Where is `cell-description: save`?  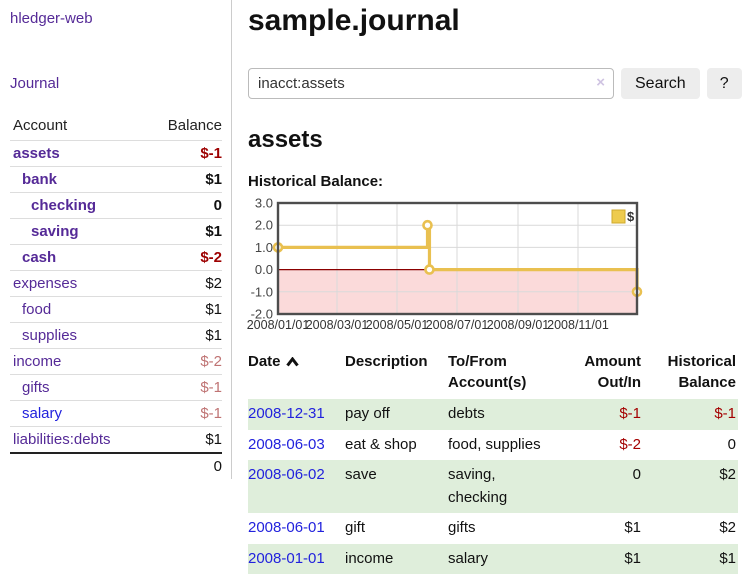 cell-description: save is located at coordinates (396, 486).